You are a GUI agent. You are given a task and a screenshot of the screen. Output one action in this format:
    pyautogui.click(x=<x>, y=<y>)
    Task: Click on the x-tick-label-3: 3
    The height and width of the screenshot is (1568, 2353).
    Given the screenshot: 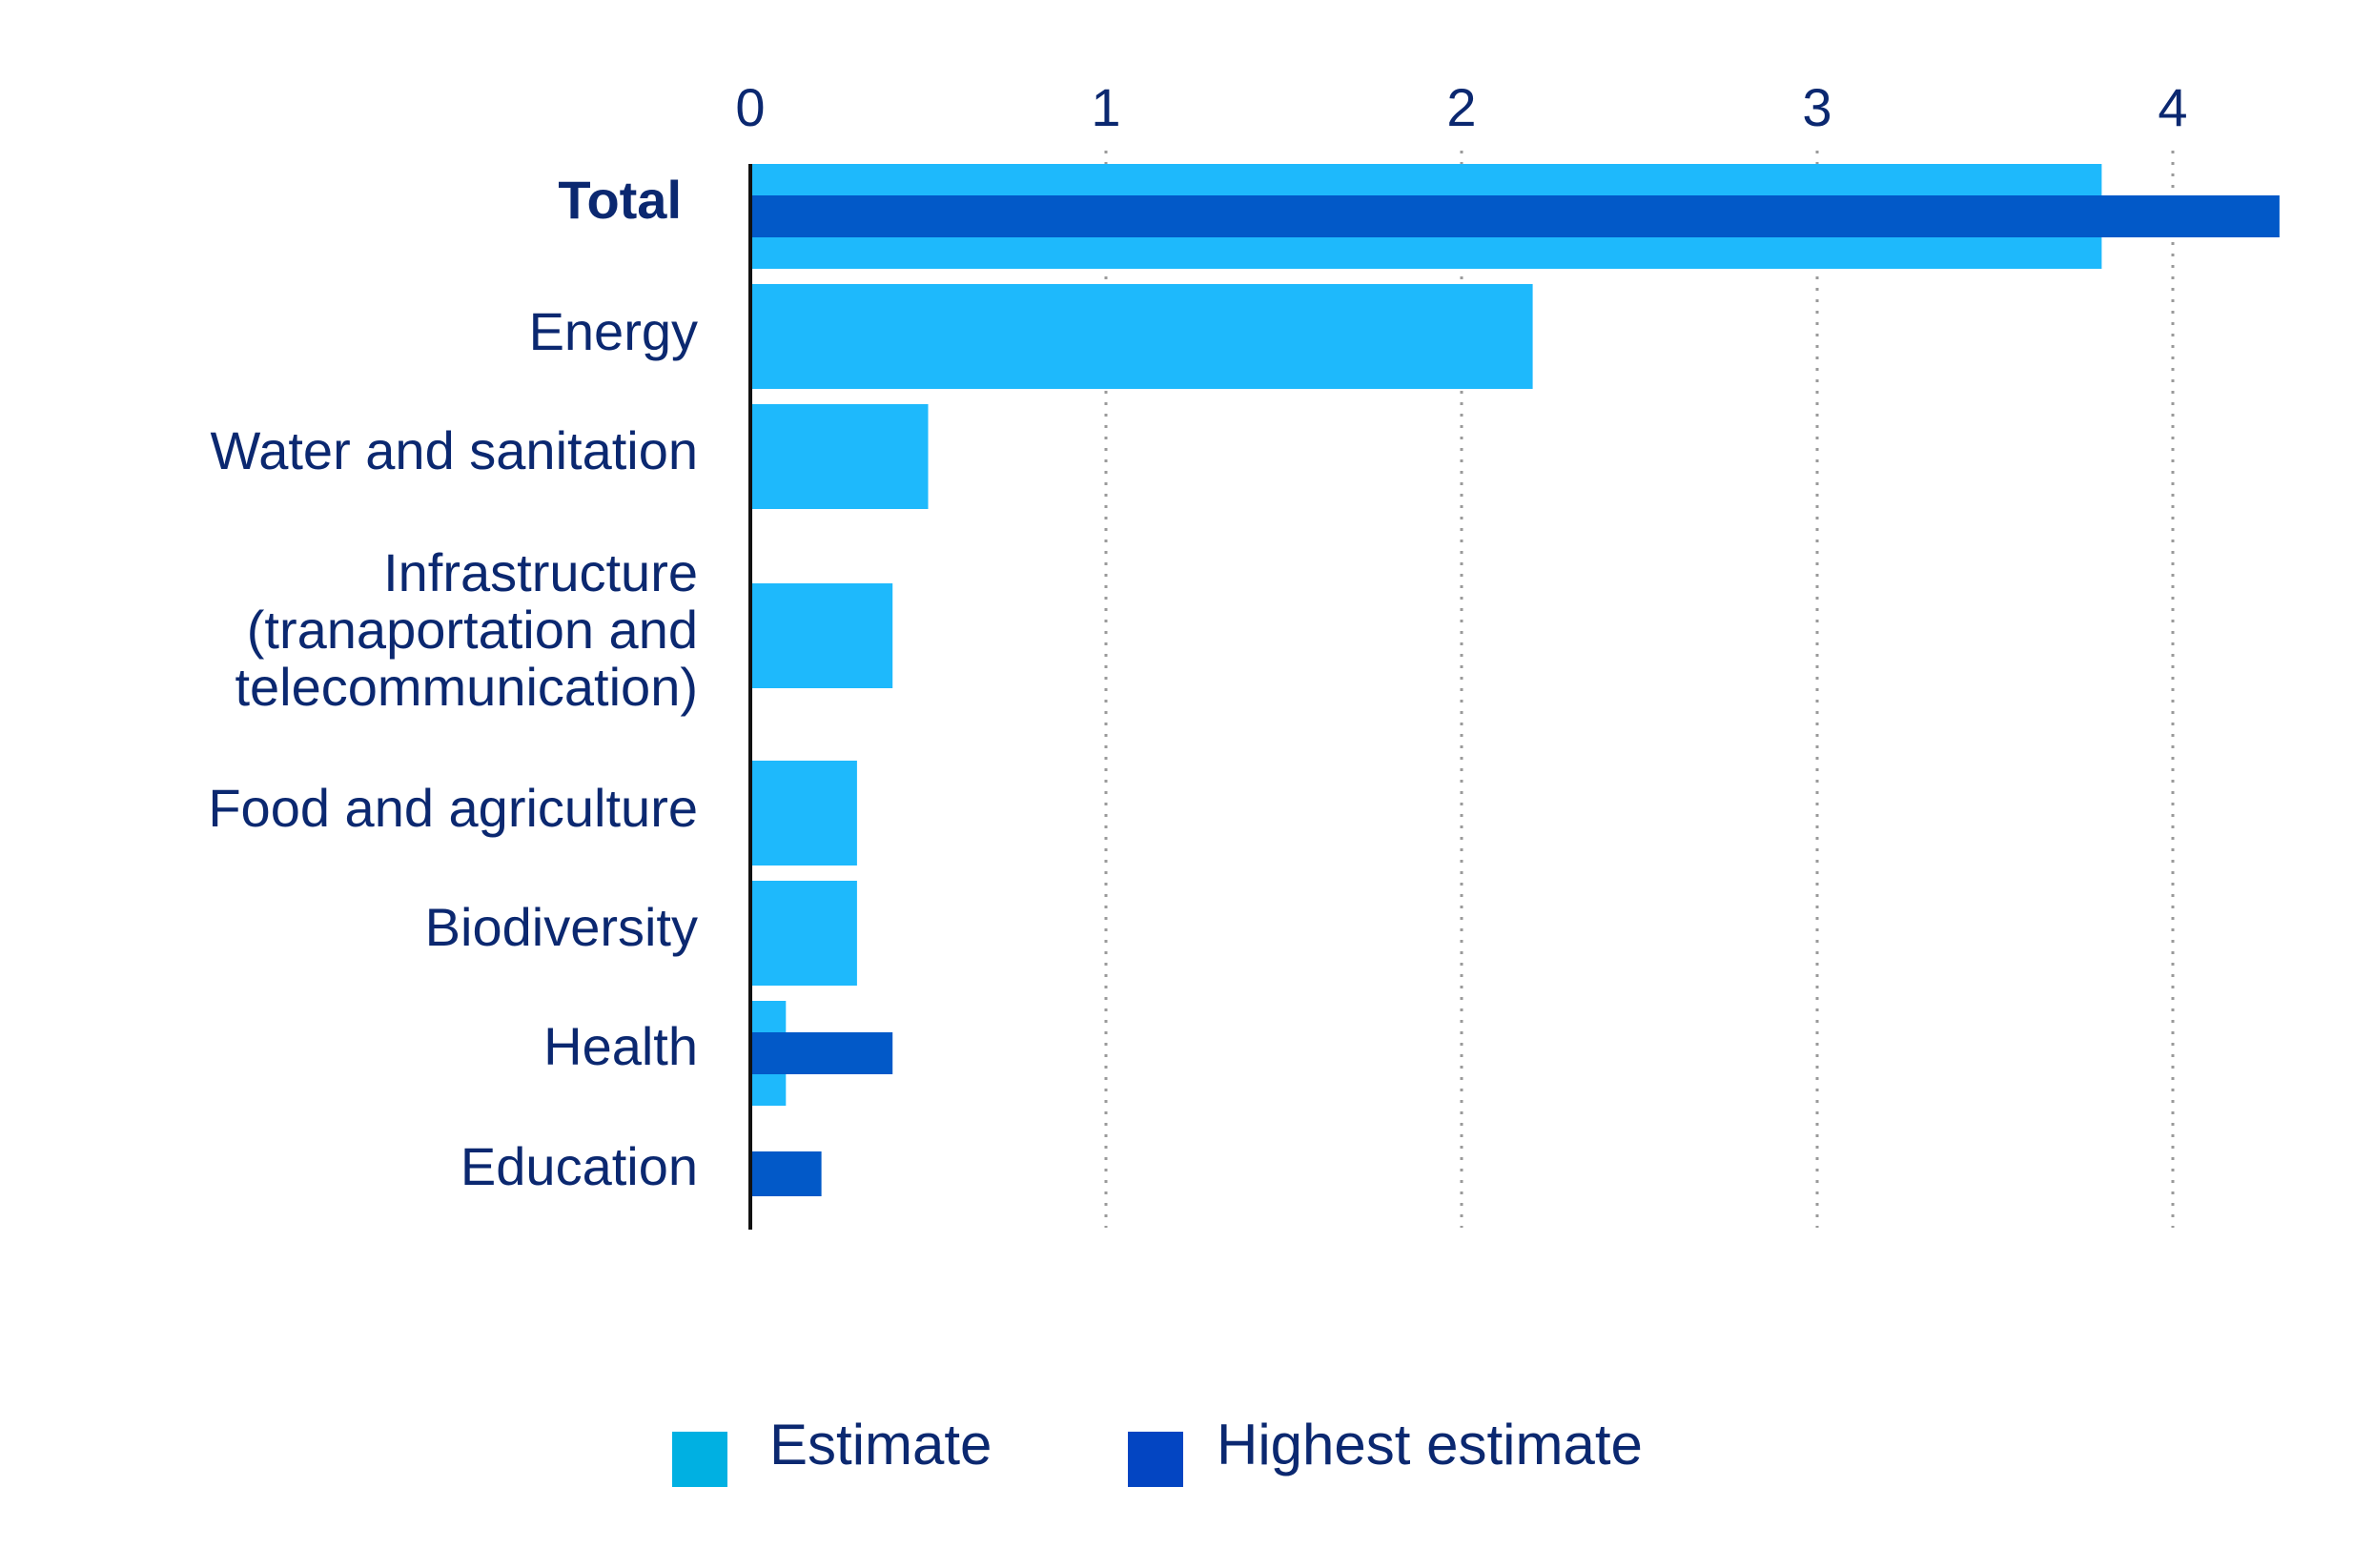 What is the action you would take?
    pyautogui.click(x=1817, y=107)
    